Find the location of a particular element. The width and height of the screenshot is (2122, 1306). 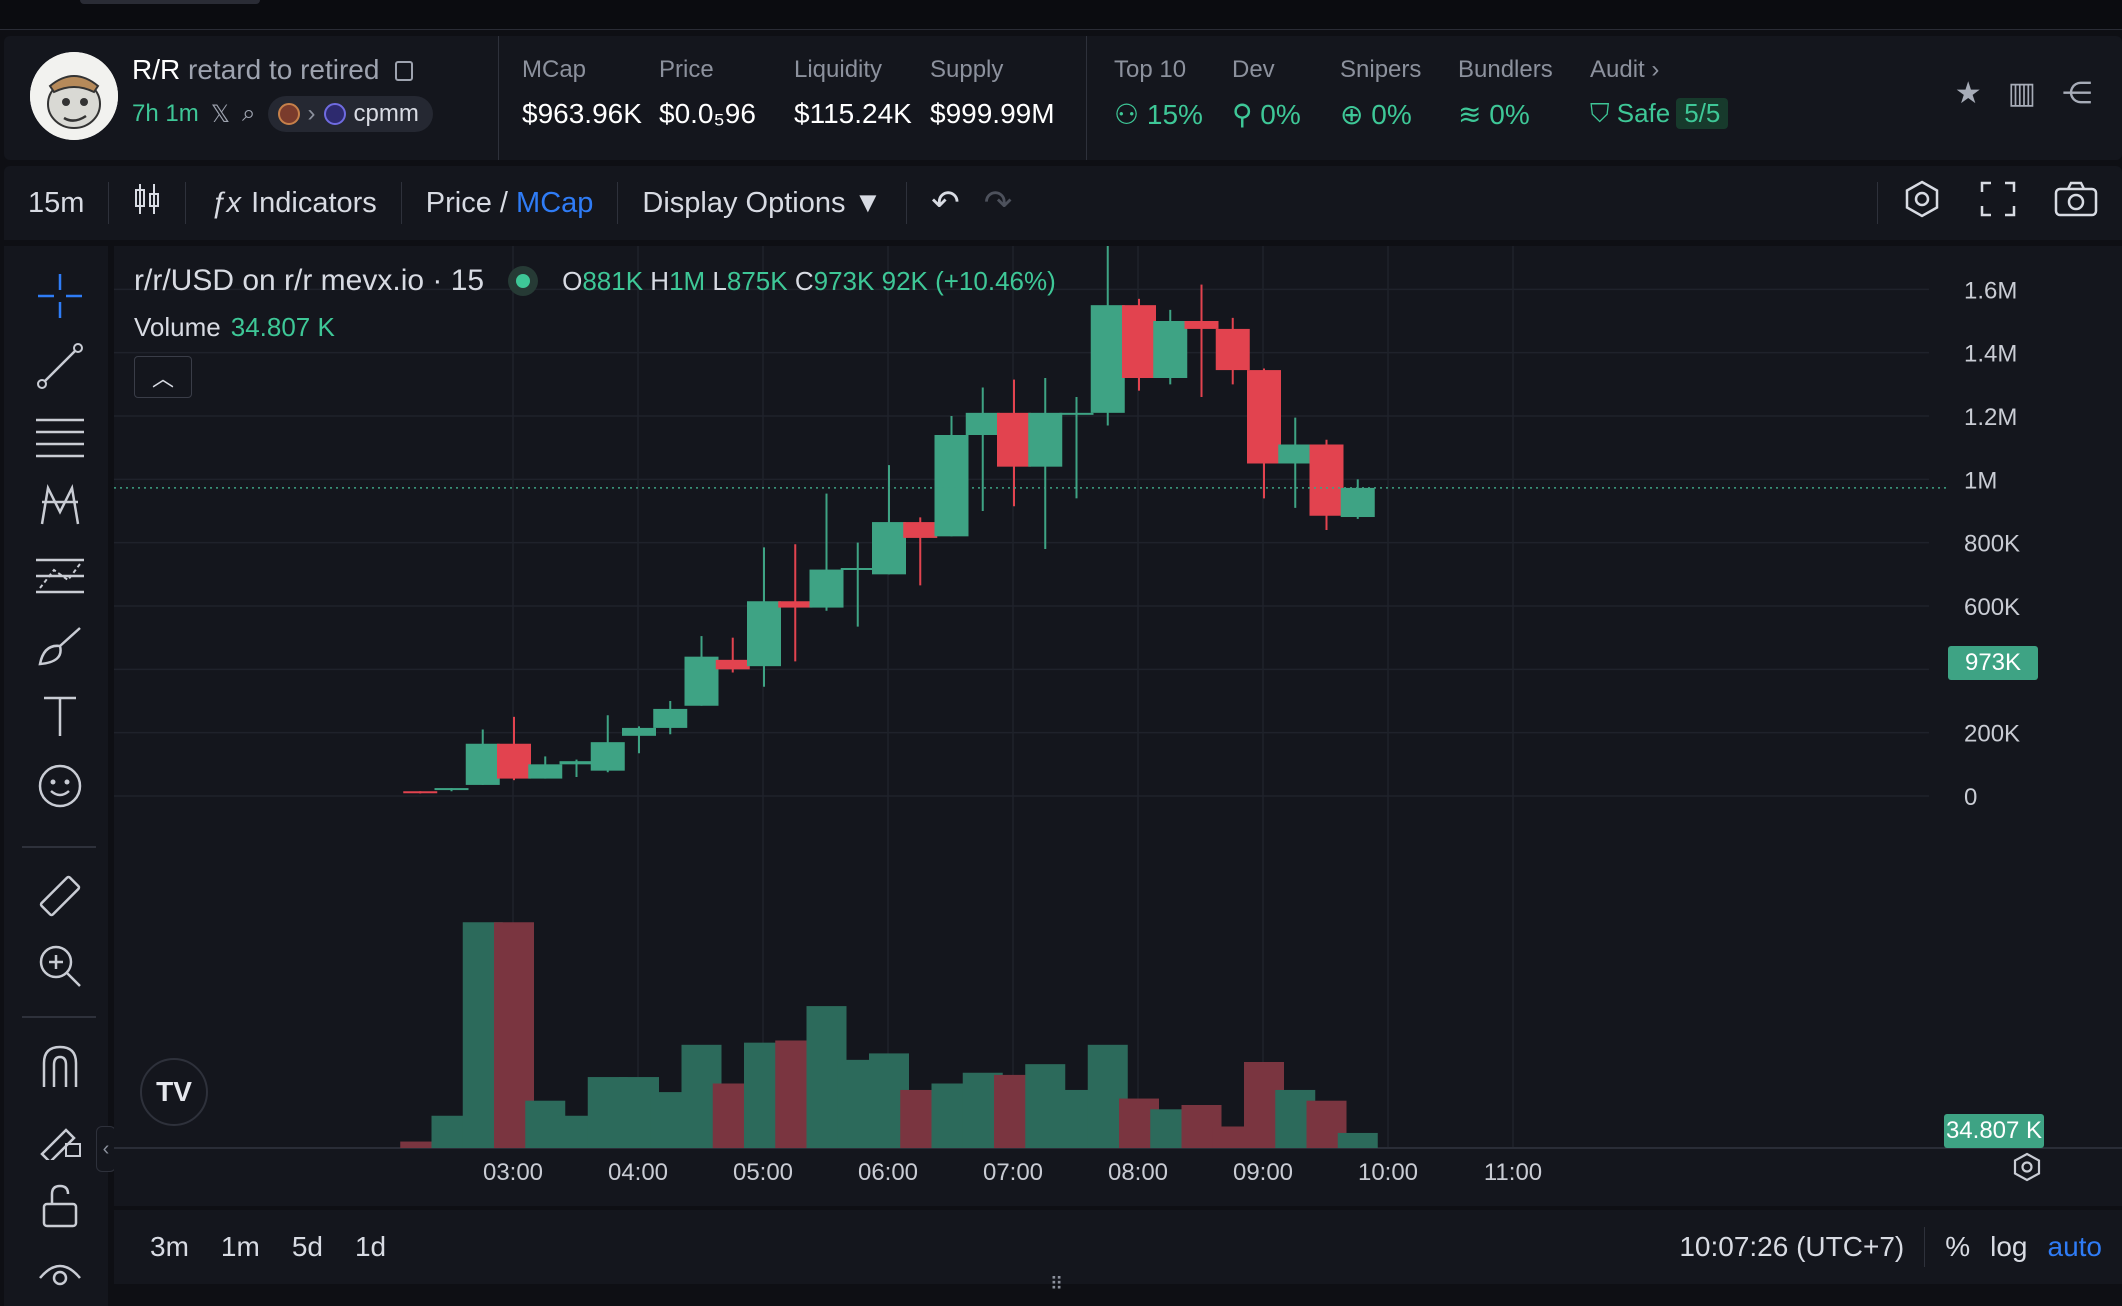

symbol-title: r/r/USD on r/r mevx.io · 15 is located at coordinates (309, 280).